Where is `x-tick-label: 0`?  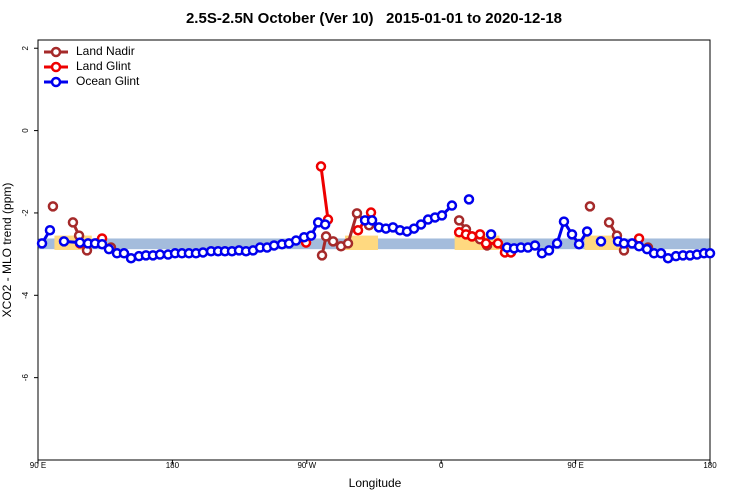
x-tick-label: 0 is located at coordinates (441, 465).